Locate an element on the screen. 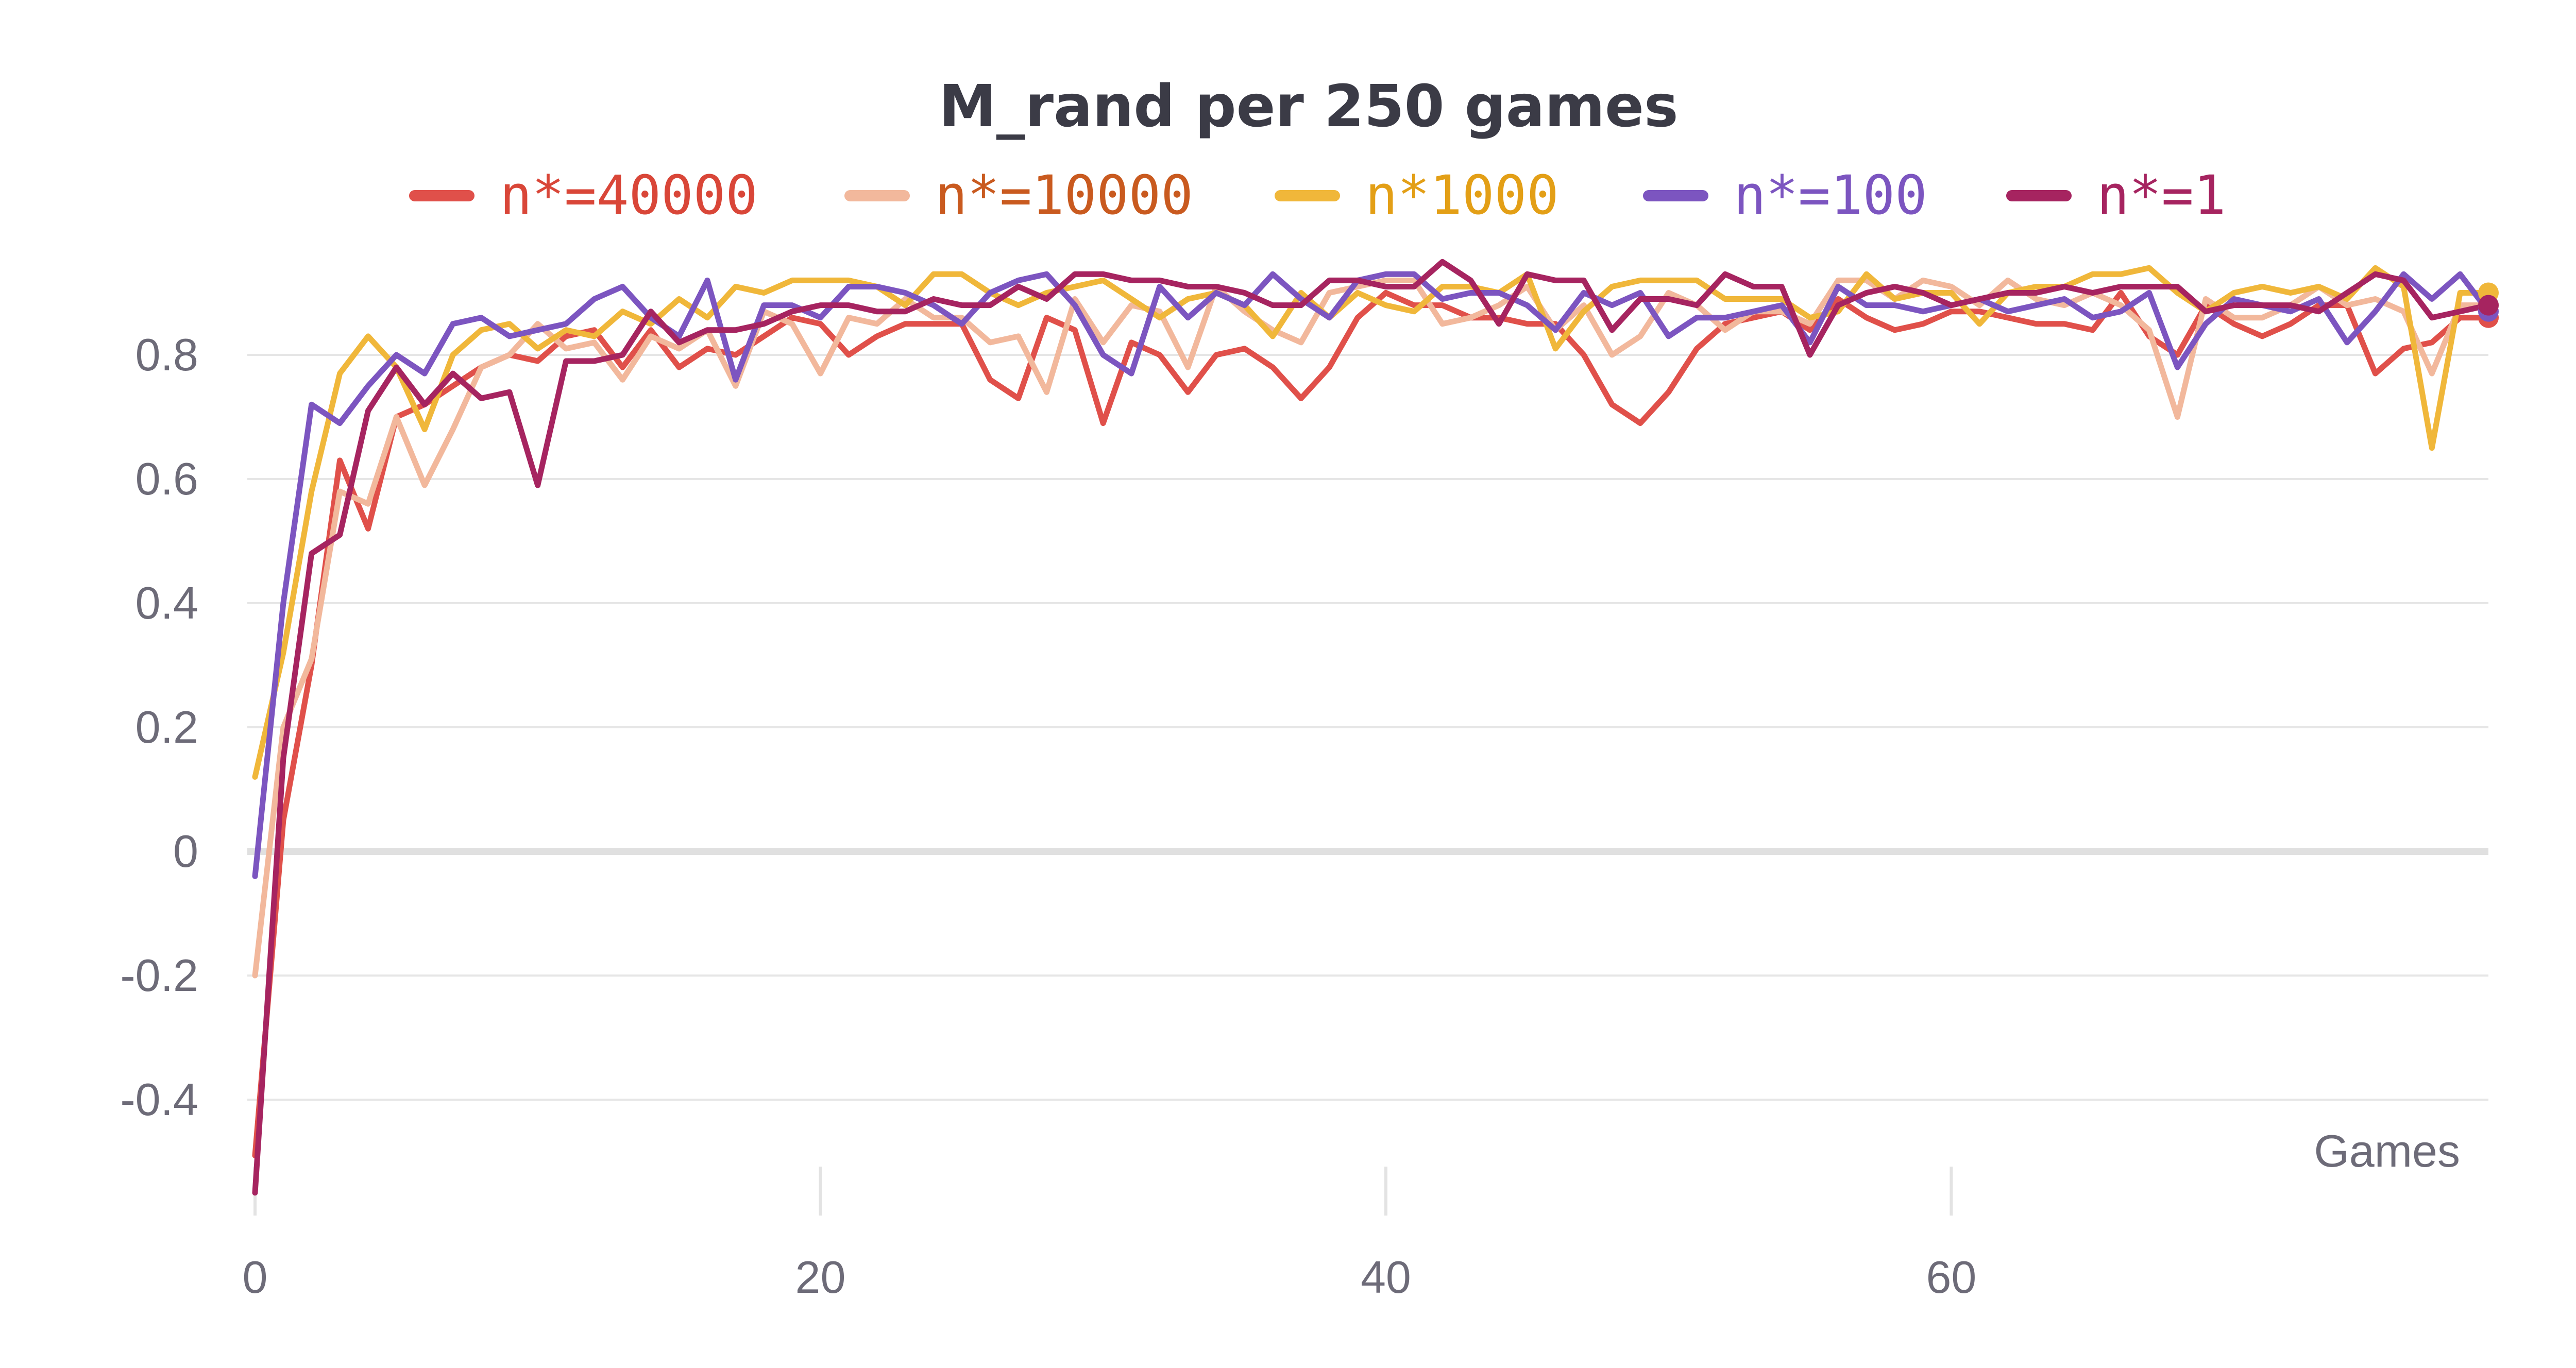 This screenshot has height=1368, width=2576. y-tick-label: 0.6 is located at coordinates (167, 478).